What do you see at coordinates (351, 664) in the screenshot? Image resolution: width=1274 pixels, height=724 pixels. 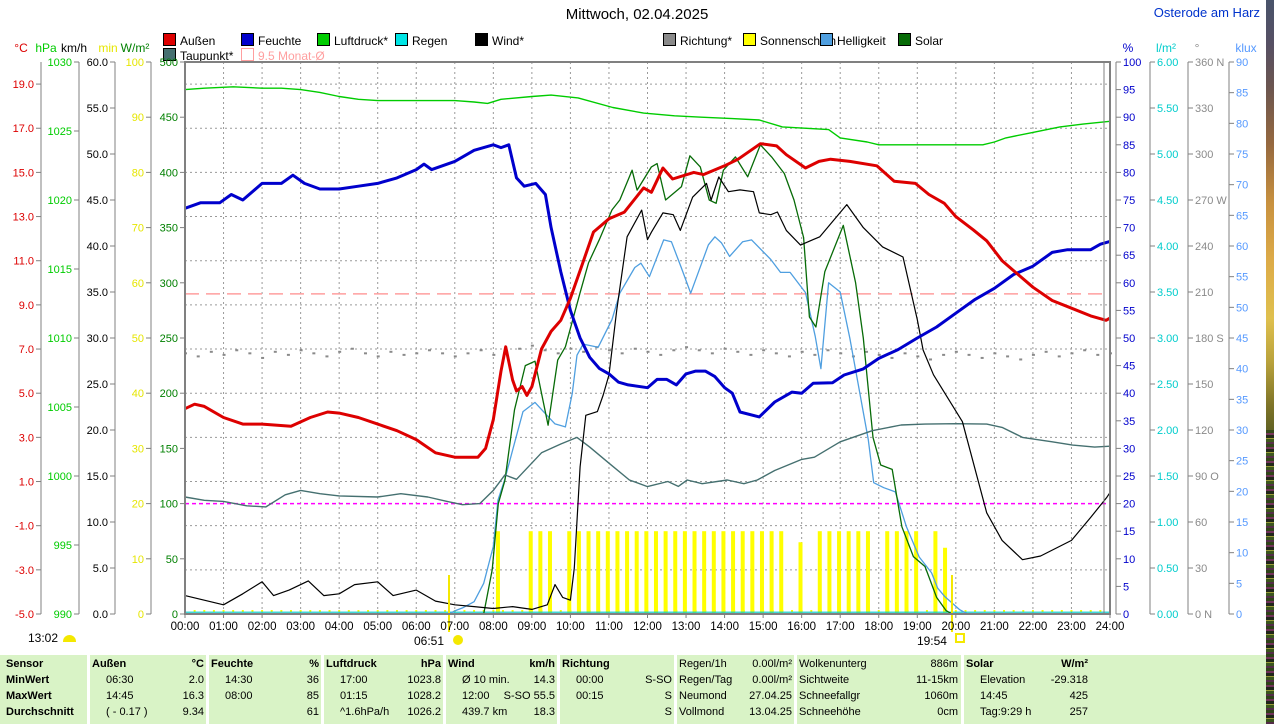 I see `table-header-luftdruck: Luftdruck` at bounding box center [351, 664].